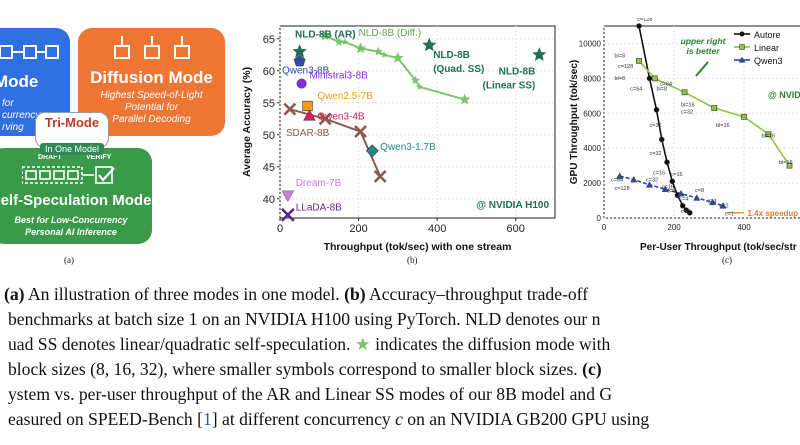 The width and height of the screenshot is (800, 445). What do you see at coordinates (399, 419) in the screenshot?
I see `caption-var: c` at bounding box center [399, 419].